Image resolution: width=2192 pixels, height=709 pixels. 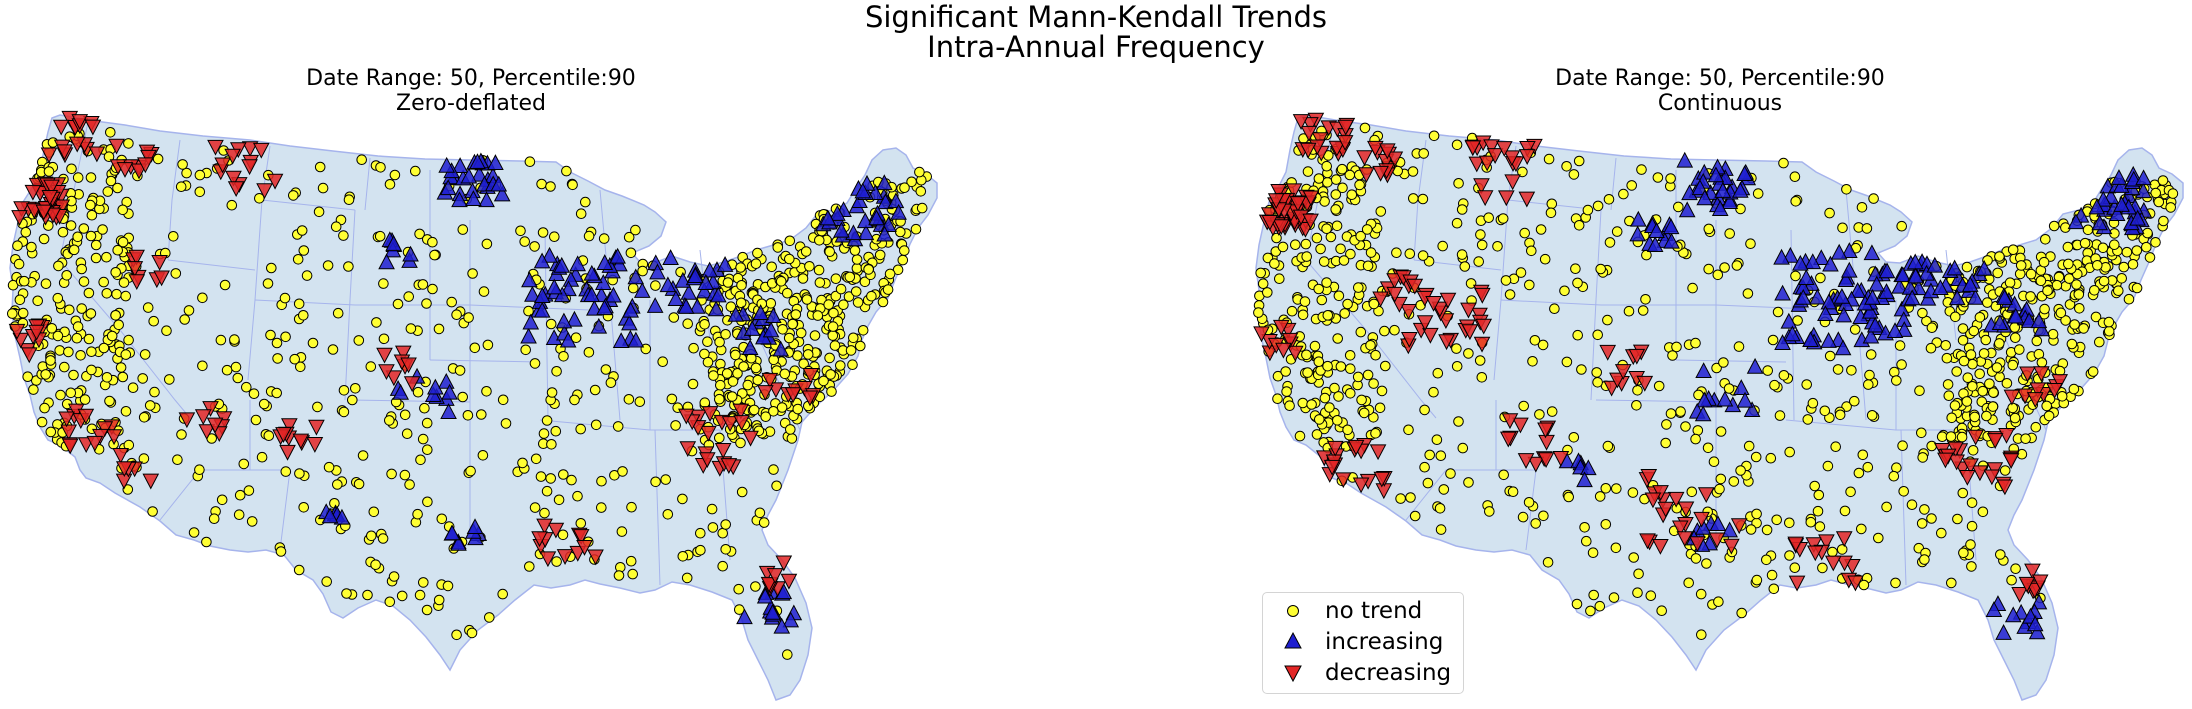 What do you see at coordinates (471, 103) in the screenshot?
I see `panel-title-left-line2: Zero-deflated` at bounding box center [471, 103].